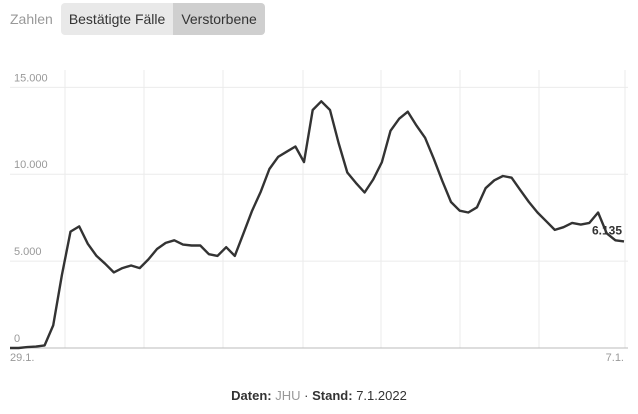 Image resolution: width=638 pixels, height=414 pixels. I want to click on x-tick-label: 7.1., so click(615, 358).